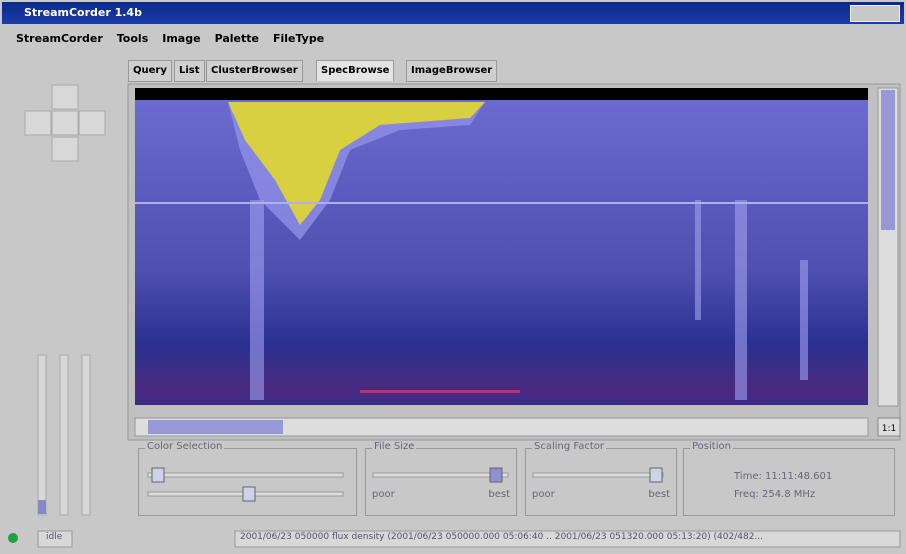  Describe the element at coordinates (711, 446) in the screenshot. I see `panel-title: Position` at that location.